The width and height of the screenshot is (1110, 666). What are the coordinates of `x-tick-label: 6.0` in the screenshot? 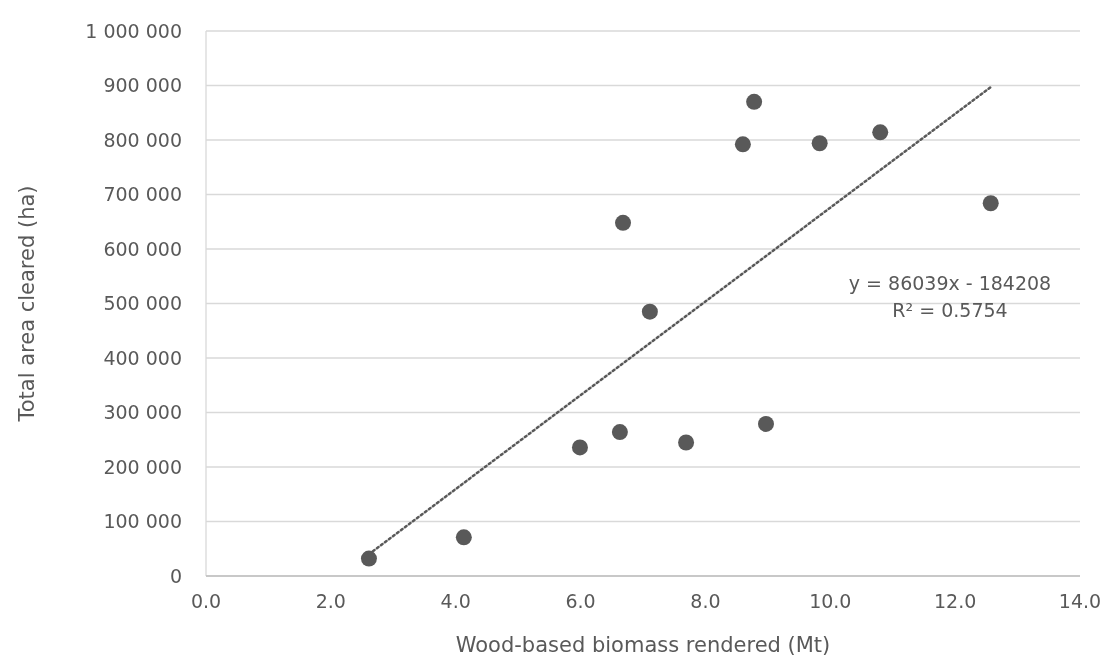 It's located at (580, 601).